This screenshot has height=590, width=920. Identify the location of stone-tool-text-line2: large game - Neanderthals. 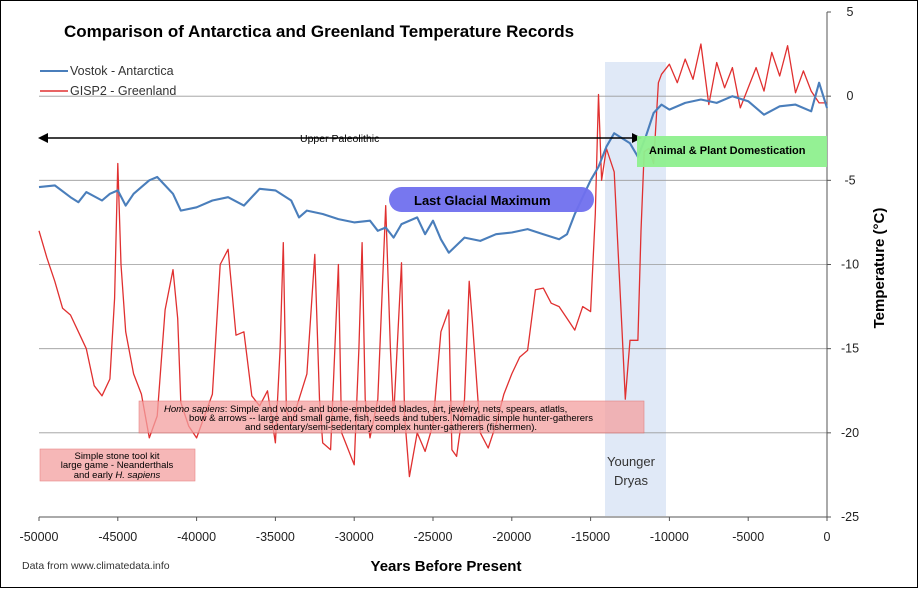
(117, 465).